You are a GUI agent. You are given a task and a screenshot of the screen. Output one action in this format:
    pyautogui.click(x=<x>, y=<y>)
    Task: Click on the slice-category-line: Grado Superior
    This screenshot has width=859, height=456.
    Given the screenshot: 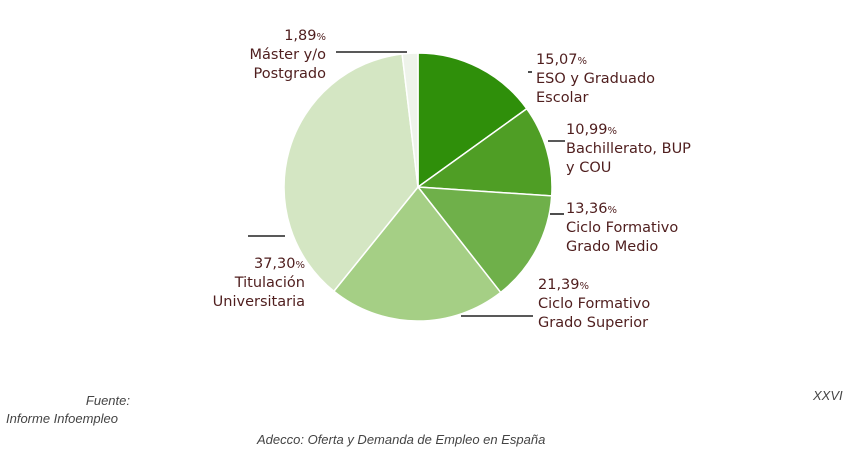 What is the action you would take?
    pyautogui.click(x=593, y=323)
    